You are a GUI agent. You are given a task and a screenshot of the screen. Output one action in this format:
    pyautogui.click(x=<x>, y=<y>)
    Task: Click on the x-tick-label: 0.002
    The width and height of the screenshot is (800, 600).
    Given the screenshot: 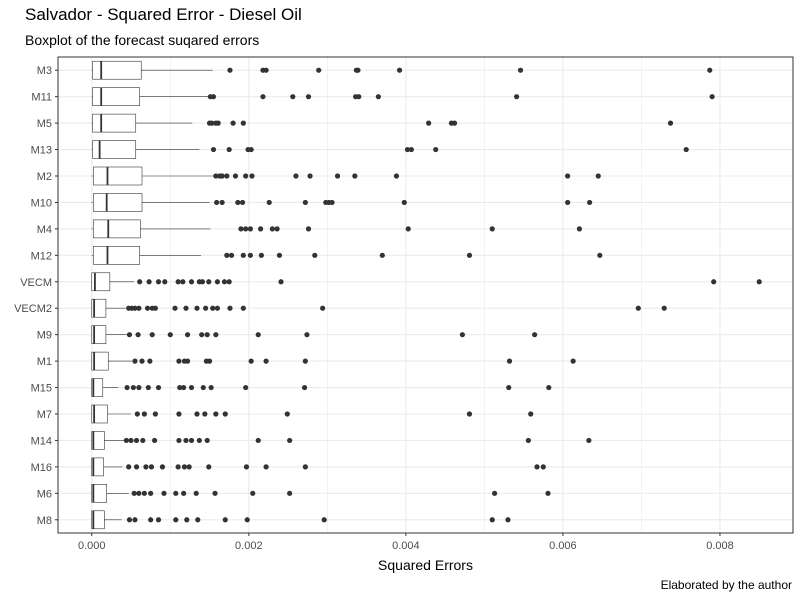 What is the action you would take?
    pyautogui.click(x=249, y=546)
    